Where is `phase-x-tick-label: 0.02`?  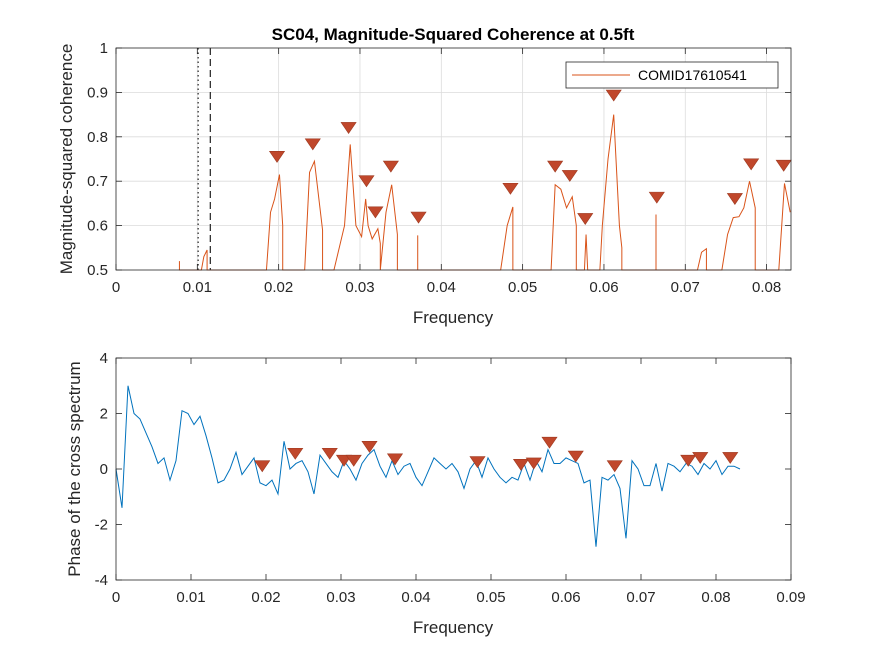
phase-x-tick-label: 0.02 is located at coordinates (265, 597).